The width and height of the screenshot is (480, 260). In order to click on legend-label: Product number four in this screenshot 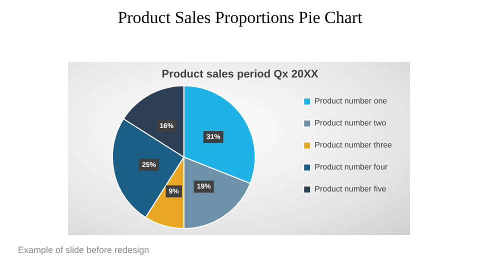, I will do `click(351, 167)`.